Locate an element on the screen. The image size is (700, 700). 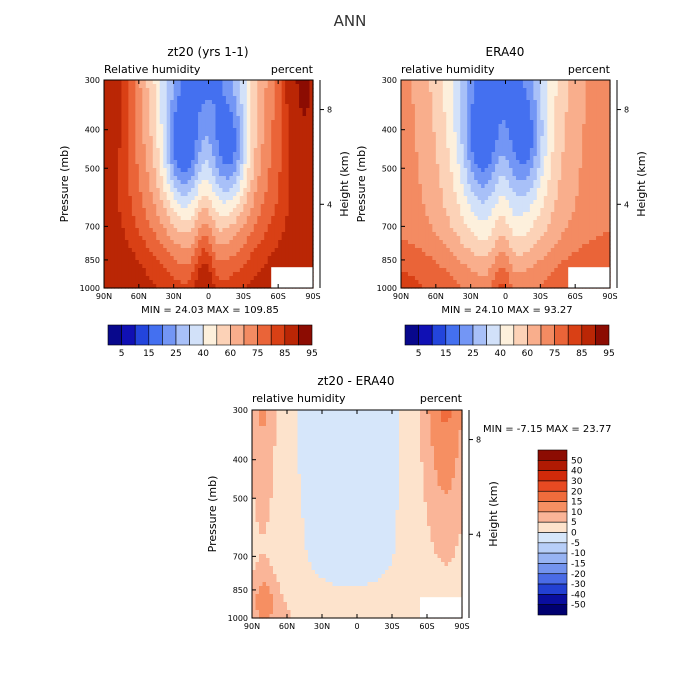
panel-model-title: zt20 (yrs 1-1) is located at coordinates (207, 52).